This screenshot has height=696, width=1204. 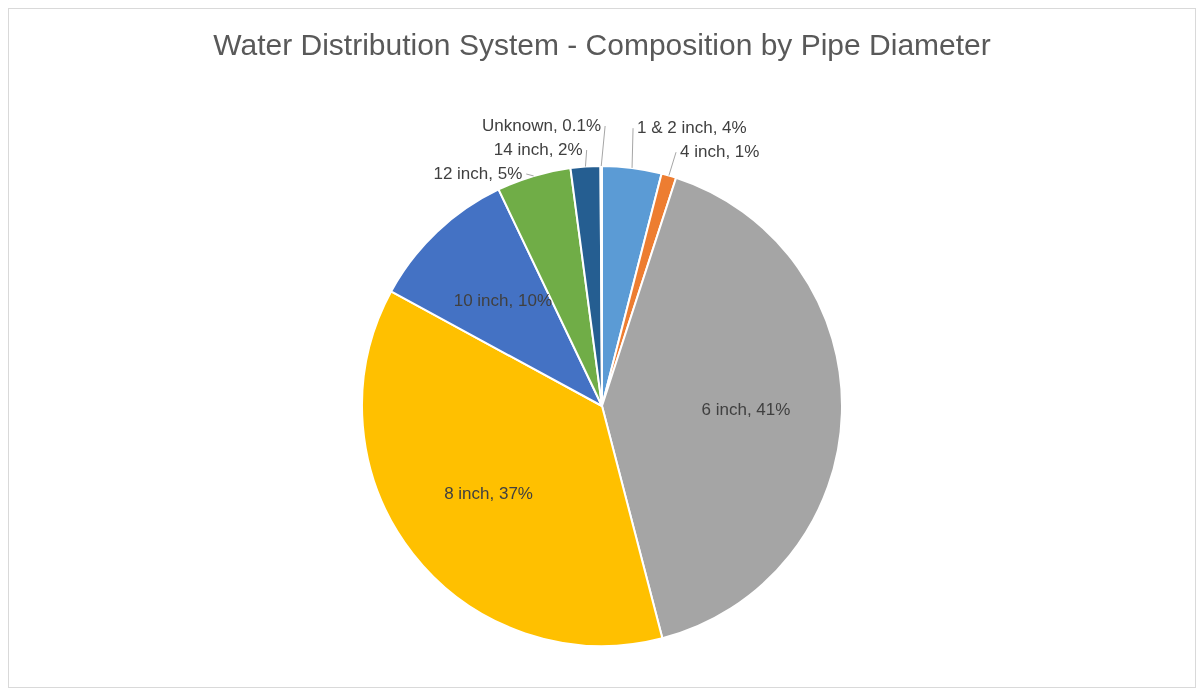 What do you see at coordinates (542, 125) in the screenshot?
I see `slice-label: Unknown, 0.1%` at bounding box center [542, 125].